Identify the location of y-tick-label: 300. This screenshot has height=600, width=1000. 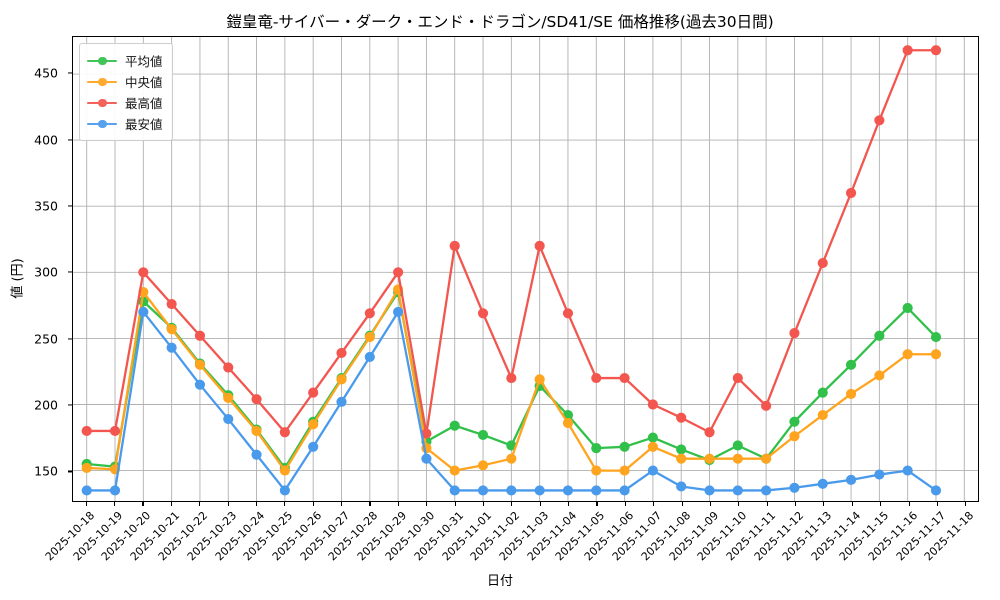
(46, 272).